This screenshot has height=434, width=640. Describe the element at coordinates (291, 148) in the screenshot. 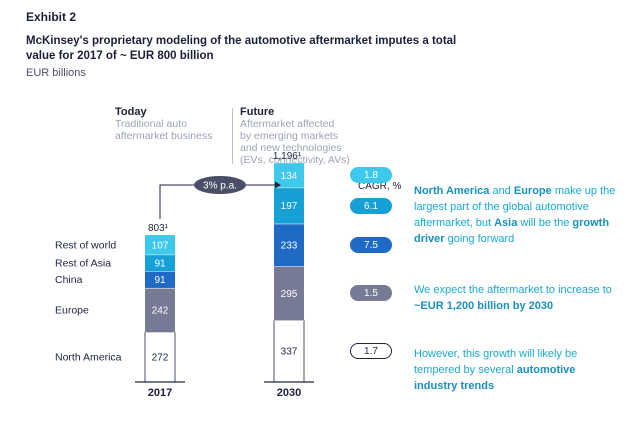

I see `future-desc-line3: and new technologies` at that location.